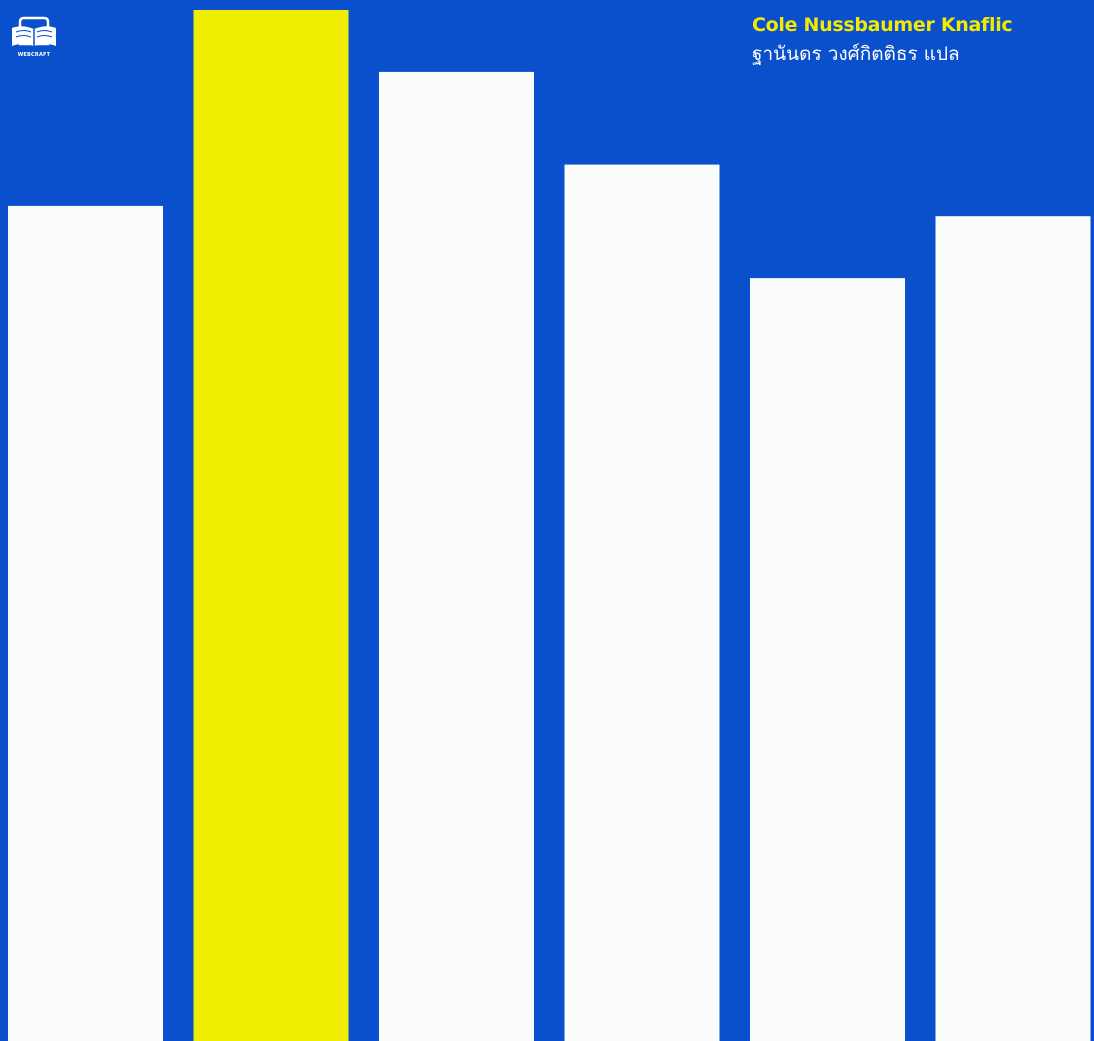  Describe the element at coordinates (882, 25) in the screenshot. I see `author-name: Cole Nussbaumer Knaflic` at that location.